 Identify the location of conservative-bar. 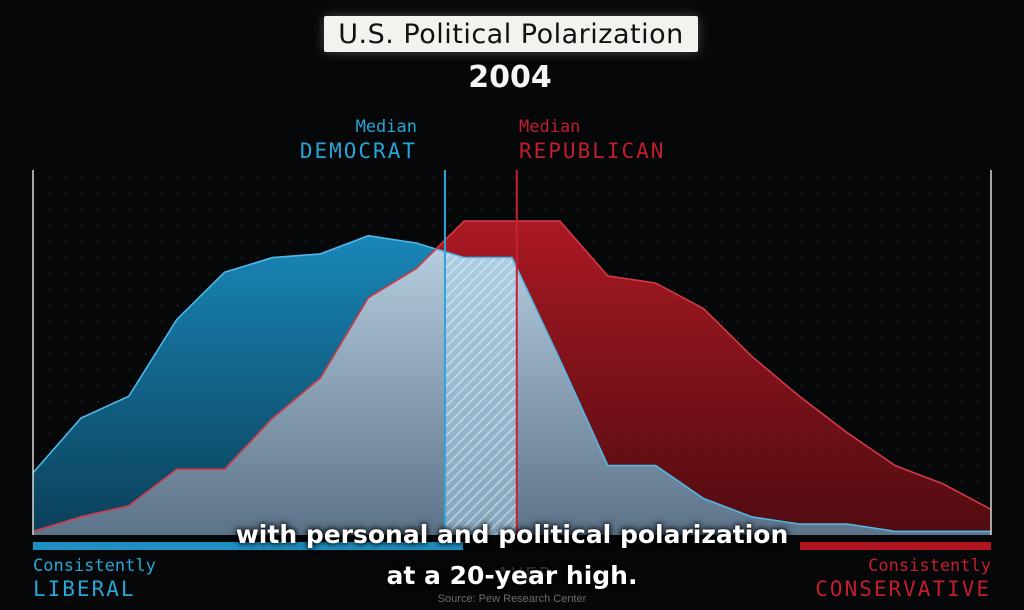
(895, 546).